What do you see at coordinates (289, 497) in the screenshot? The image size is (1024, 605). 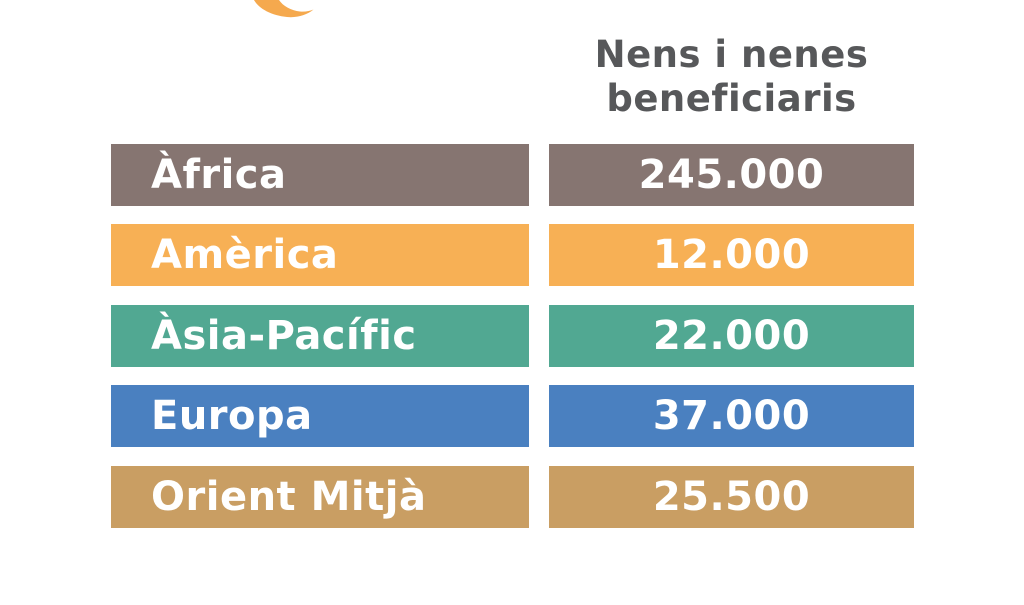 I see `region-label: Orient Mitjà` at bounding box center [289, 497].